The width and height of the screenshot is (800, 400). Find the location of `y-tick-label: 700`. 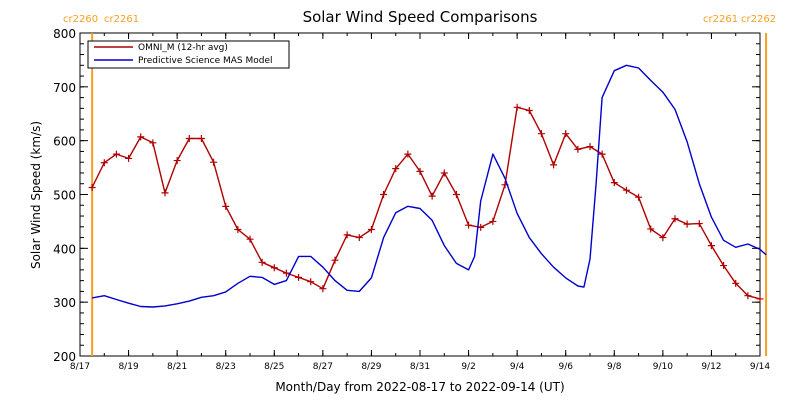

y-tick-label: 700 is located at coordinates (64, 88).